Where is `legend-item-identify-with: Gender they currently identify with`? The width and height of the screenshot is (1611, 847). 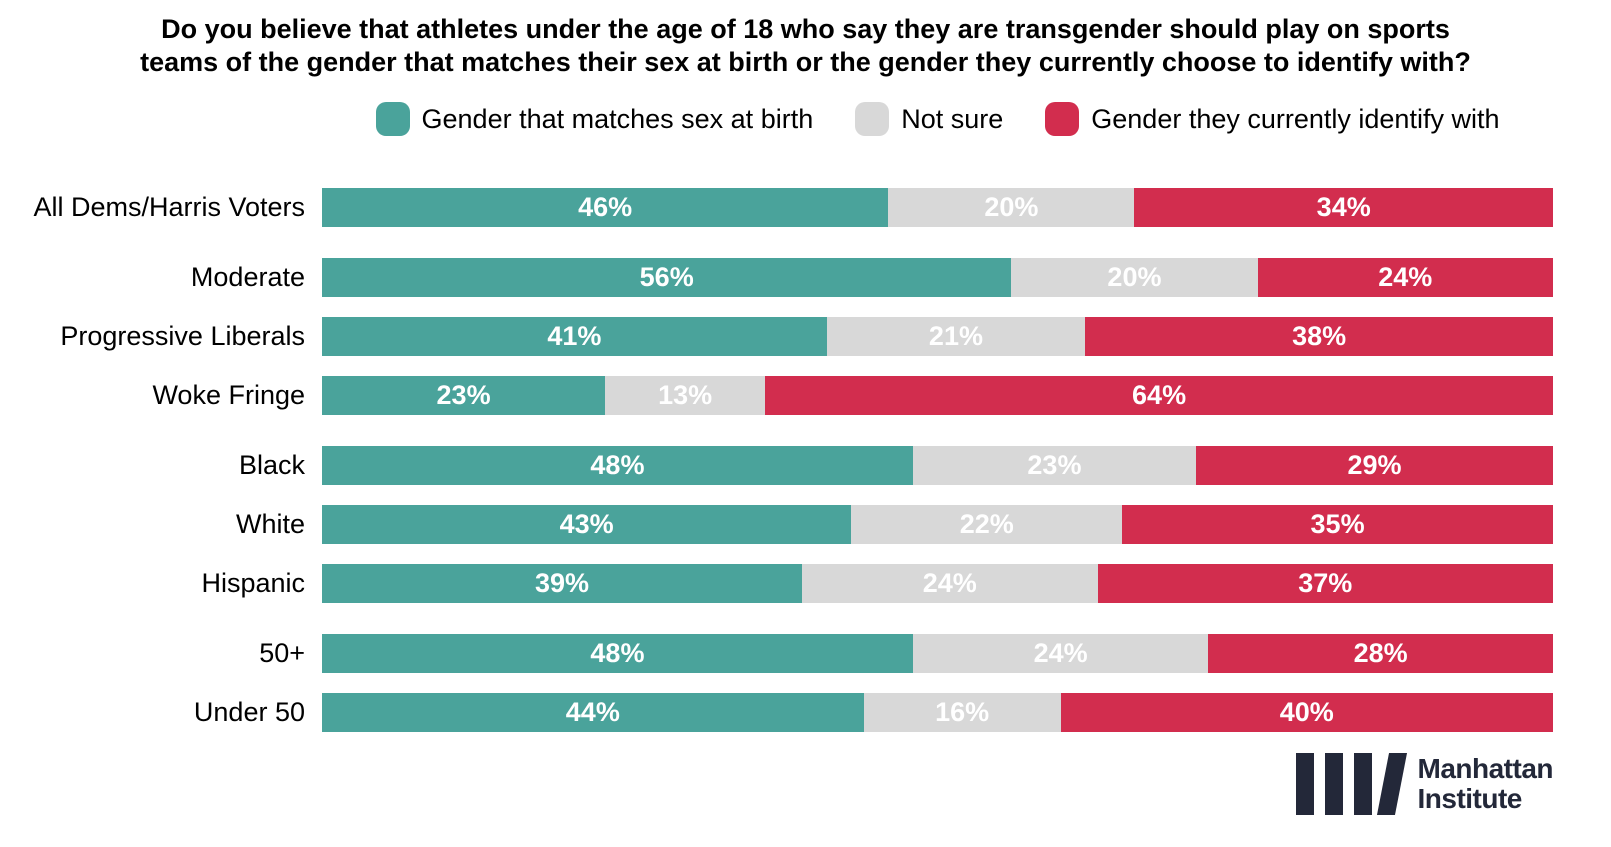 legend-item-identify-with: Gender they currently identify with is located at coordinates (1272, 119).